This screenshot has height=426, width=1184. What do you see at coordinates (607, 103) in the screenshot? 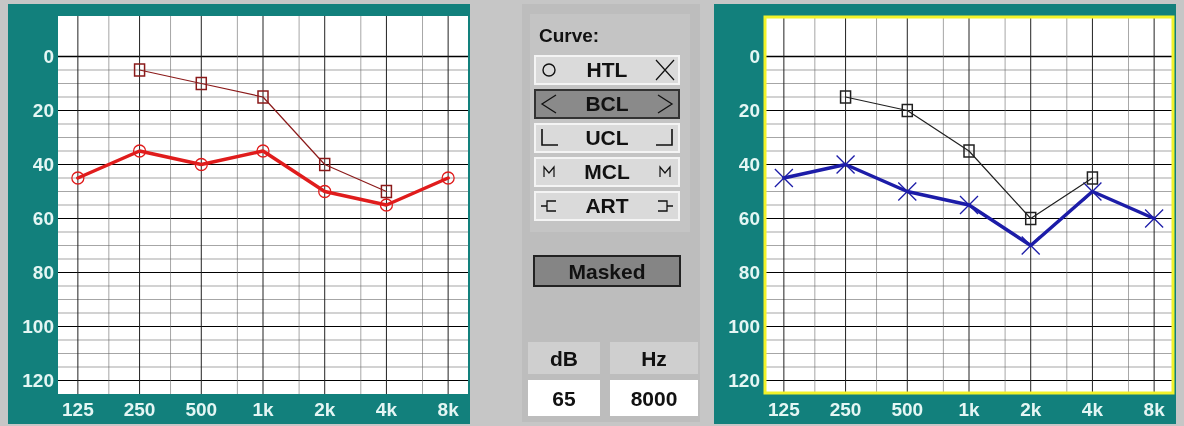
I see `text: BCL` at bounding box center [607, 103].